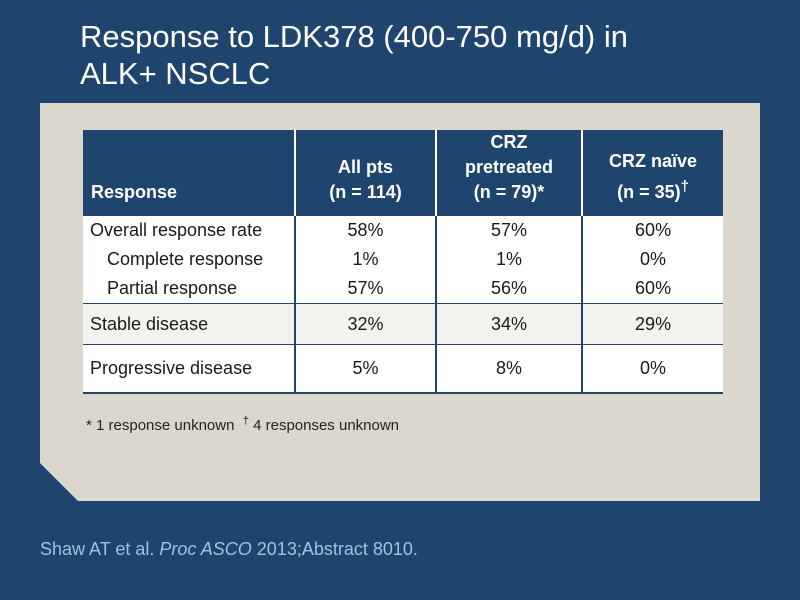 Image resolution: width=800 pixels, height=600 pixels. I want to click on header-crz-pretreated: CRZ pretreated (n = 79)*, so click(509, 173).